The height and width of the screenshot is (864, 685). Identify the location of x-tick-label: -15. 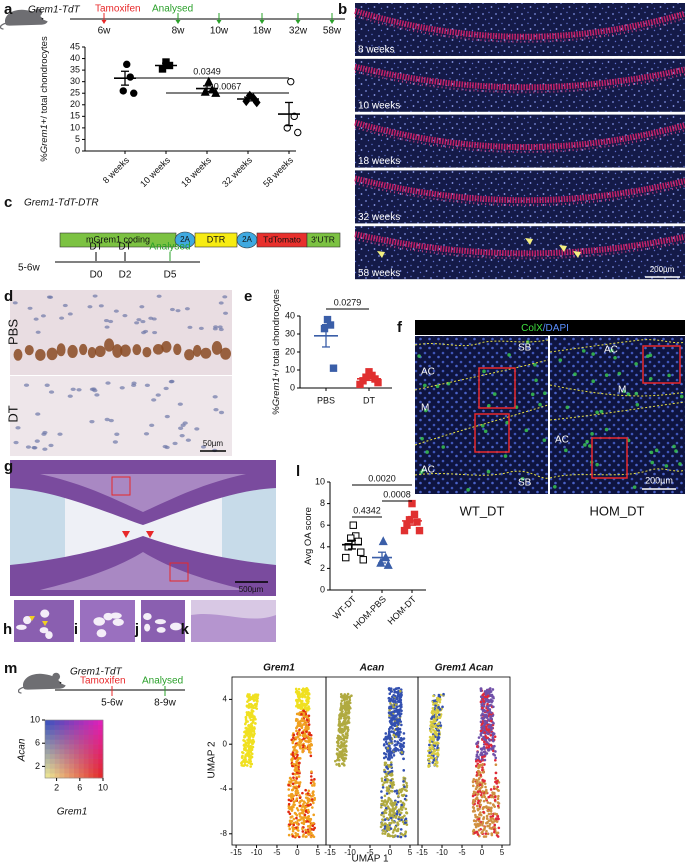
(330, 852).